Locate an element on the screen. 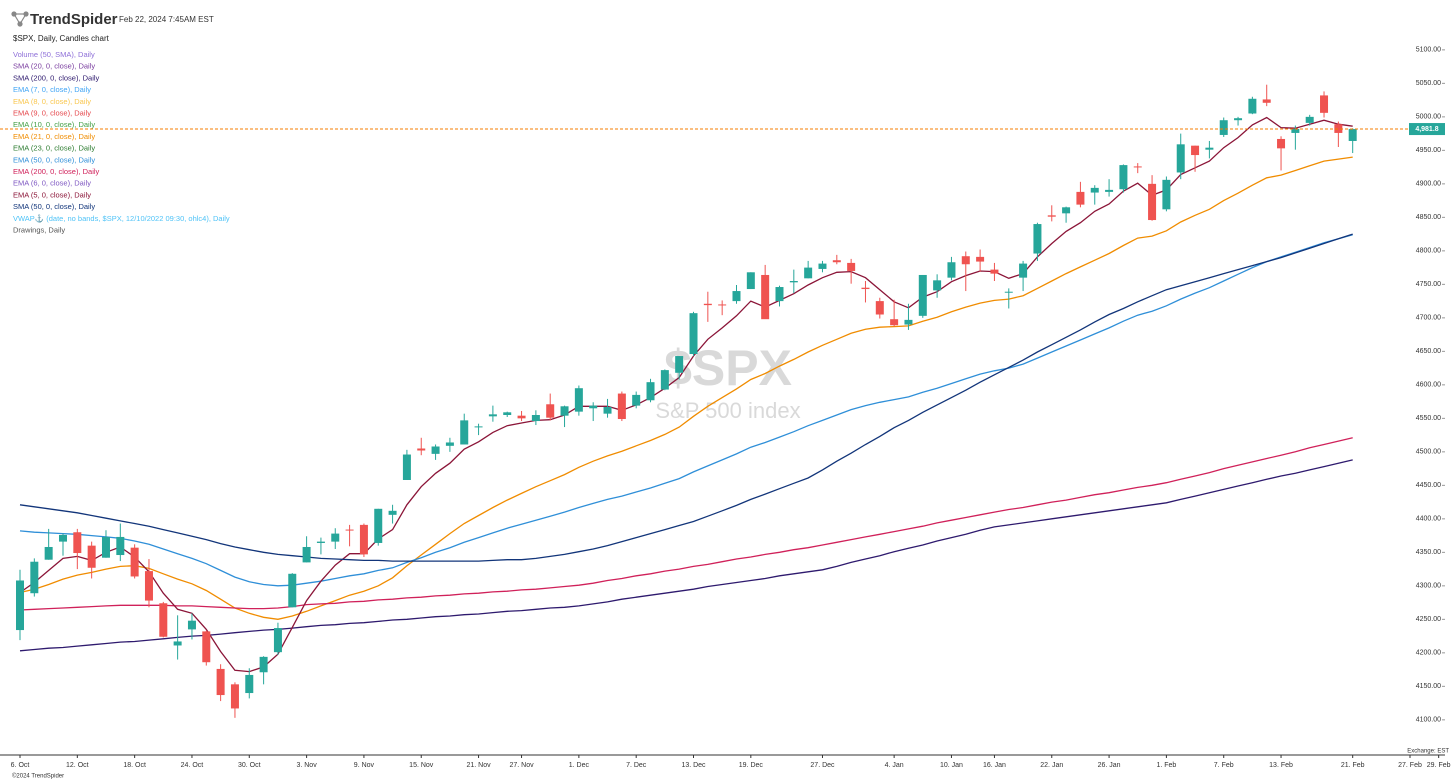 This screenshot has width=1456, height=783. legend-entry: EMA (5, 0, close), Daily is located at coordinates (52, 194).